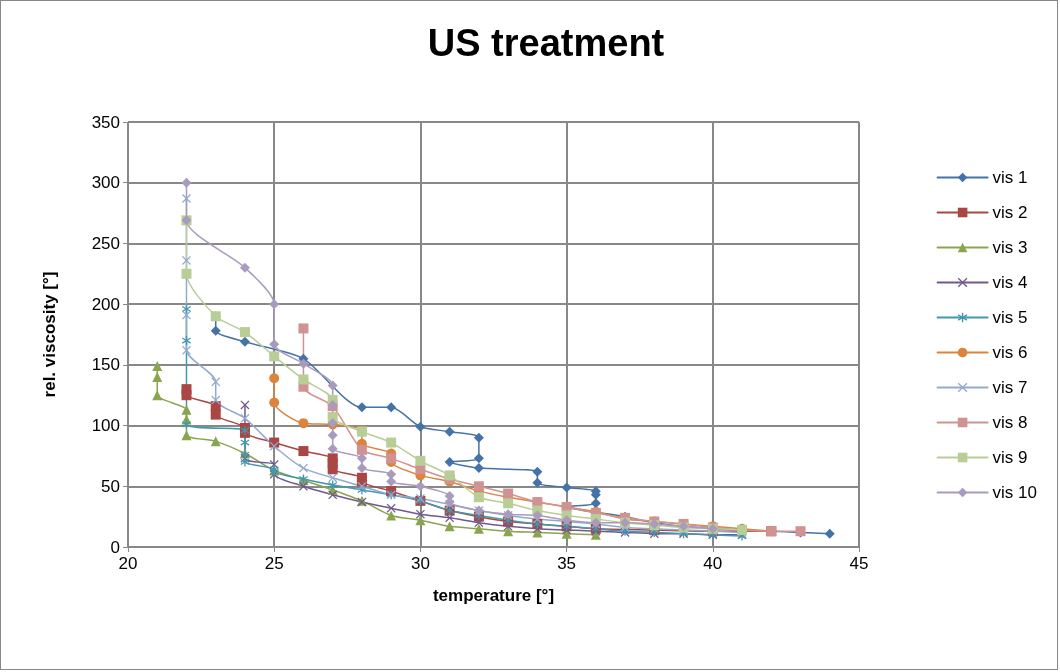  I want to click on legend-label: vis 6, so click(1010, 352).